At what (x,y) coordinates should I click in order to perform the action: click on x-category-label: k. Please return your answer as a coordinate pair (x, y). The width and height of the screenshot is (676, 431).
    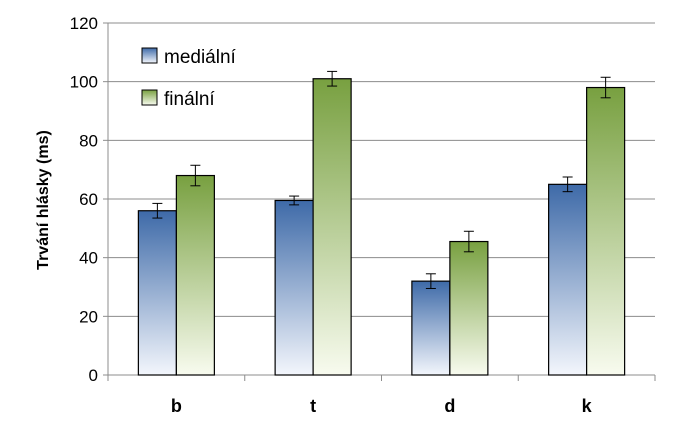
    Looking at the image, I should click on (587, 406).